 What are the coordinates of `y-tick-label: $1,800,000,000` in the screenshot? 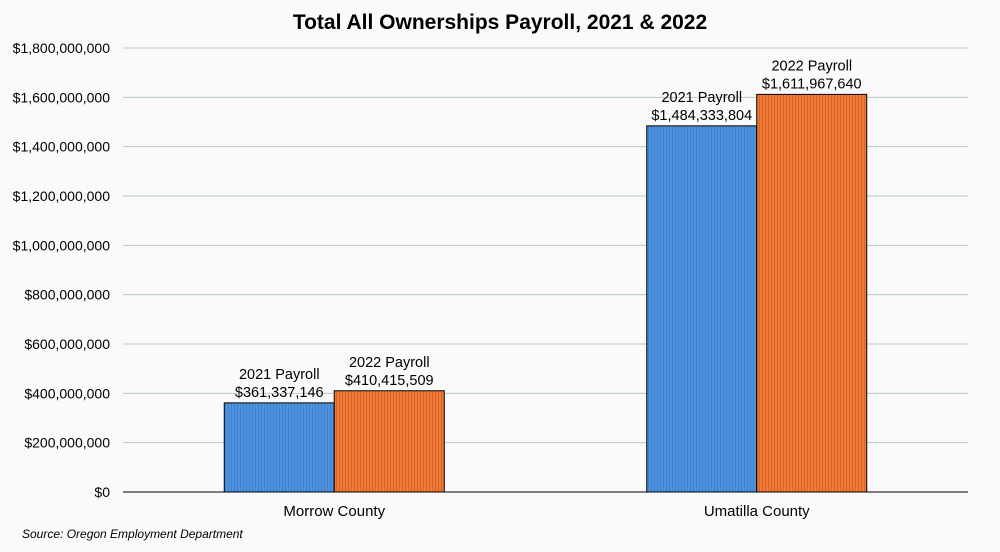 It's located at (62, 48).